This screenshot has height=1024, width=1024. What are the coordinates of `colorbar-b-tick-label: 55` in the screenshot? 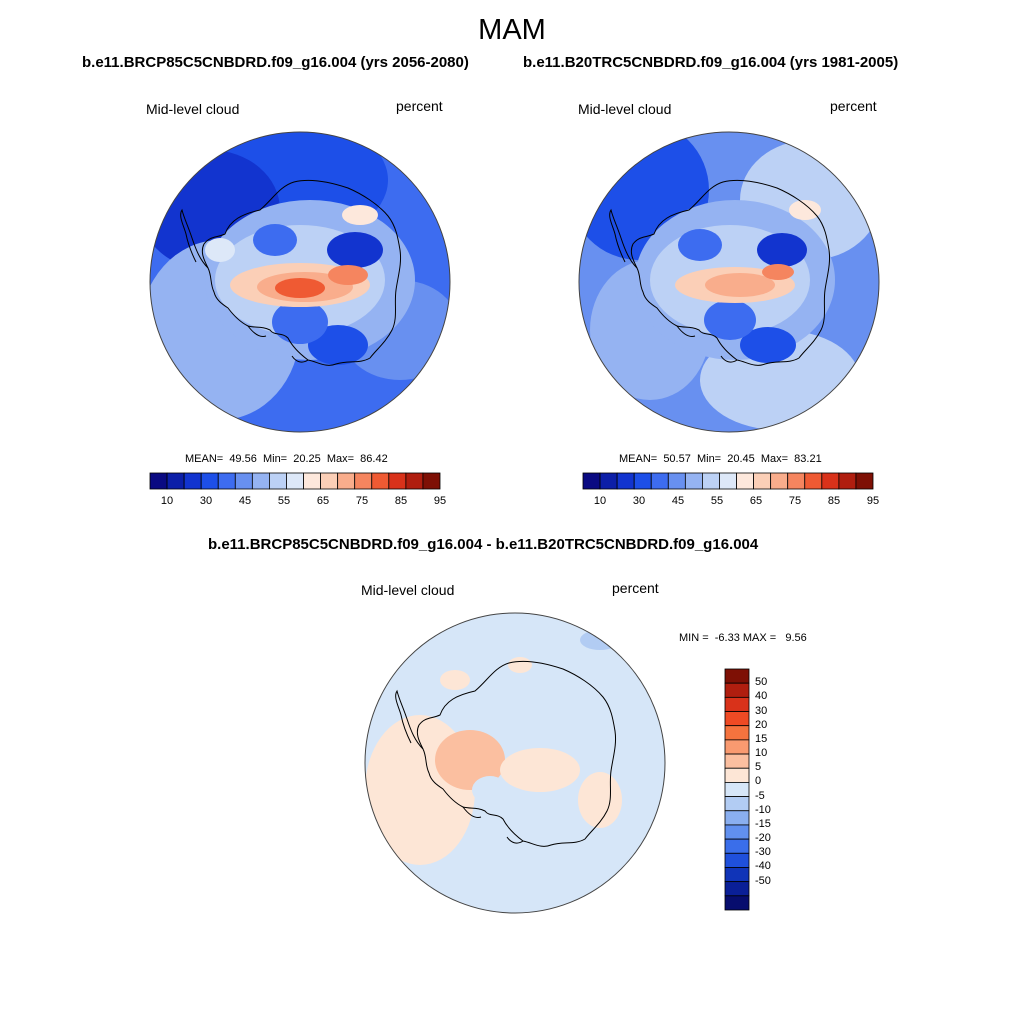 It's located at (717, 501).